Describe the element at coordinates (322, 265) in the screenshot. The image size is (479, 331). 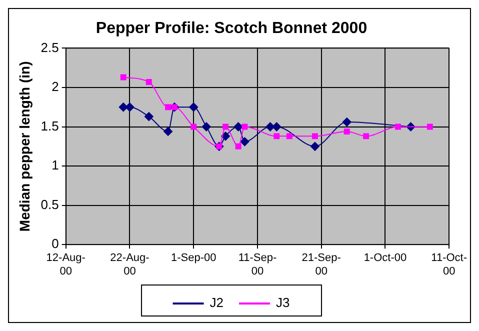
I see `x-tick-label: 21-Sep-00` at that location.